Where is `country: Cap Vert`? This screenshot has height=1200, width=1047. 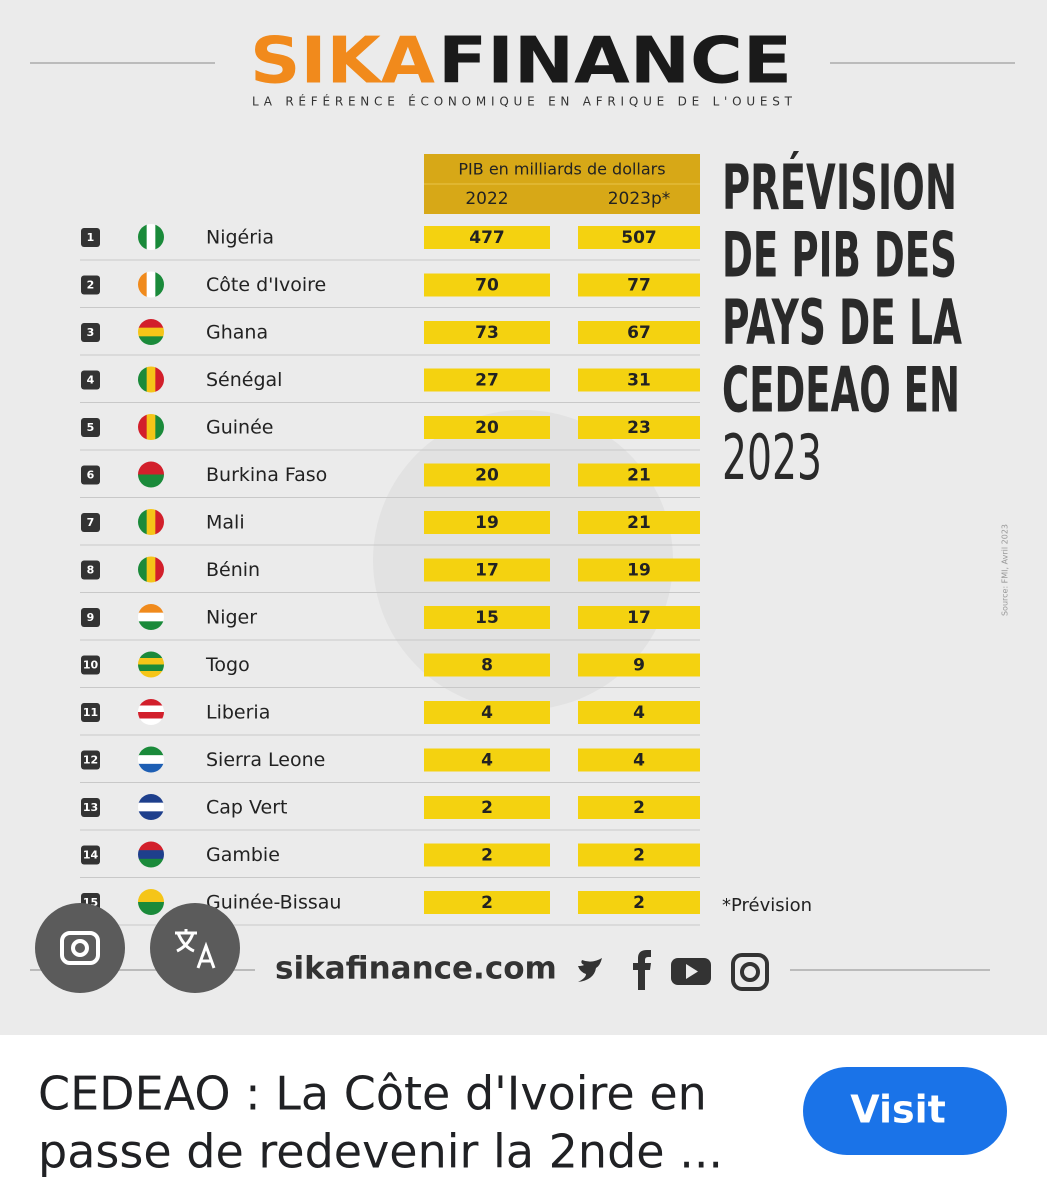 country: Cap Vert is located at coordinates (246, 808).